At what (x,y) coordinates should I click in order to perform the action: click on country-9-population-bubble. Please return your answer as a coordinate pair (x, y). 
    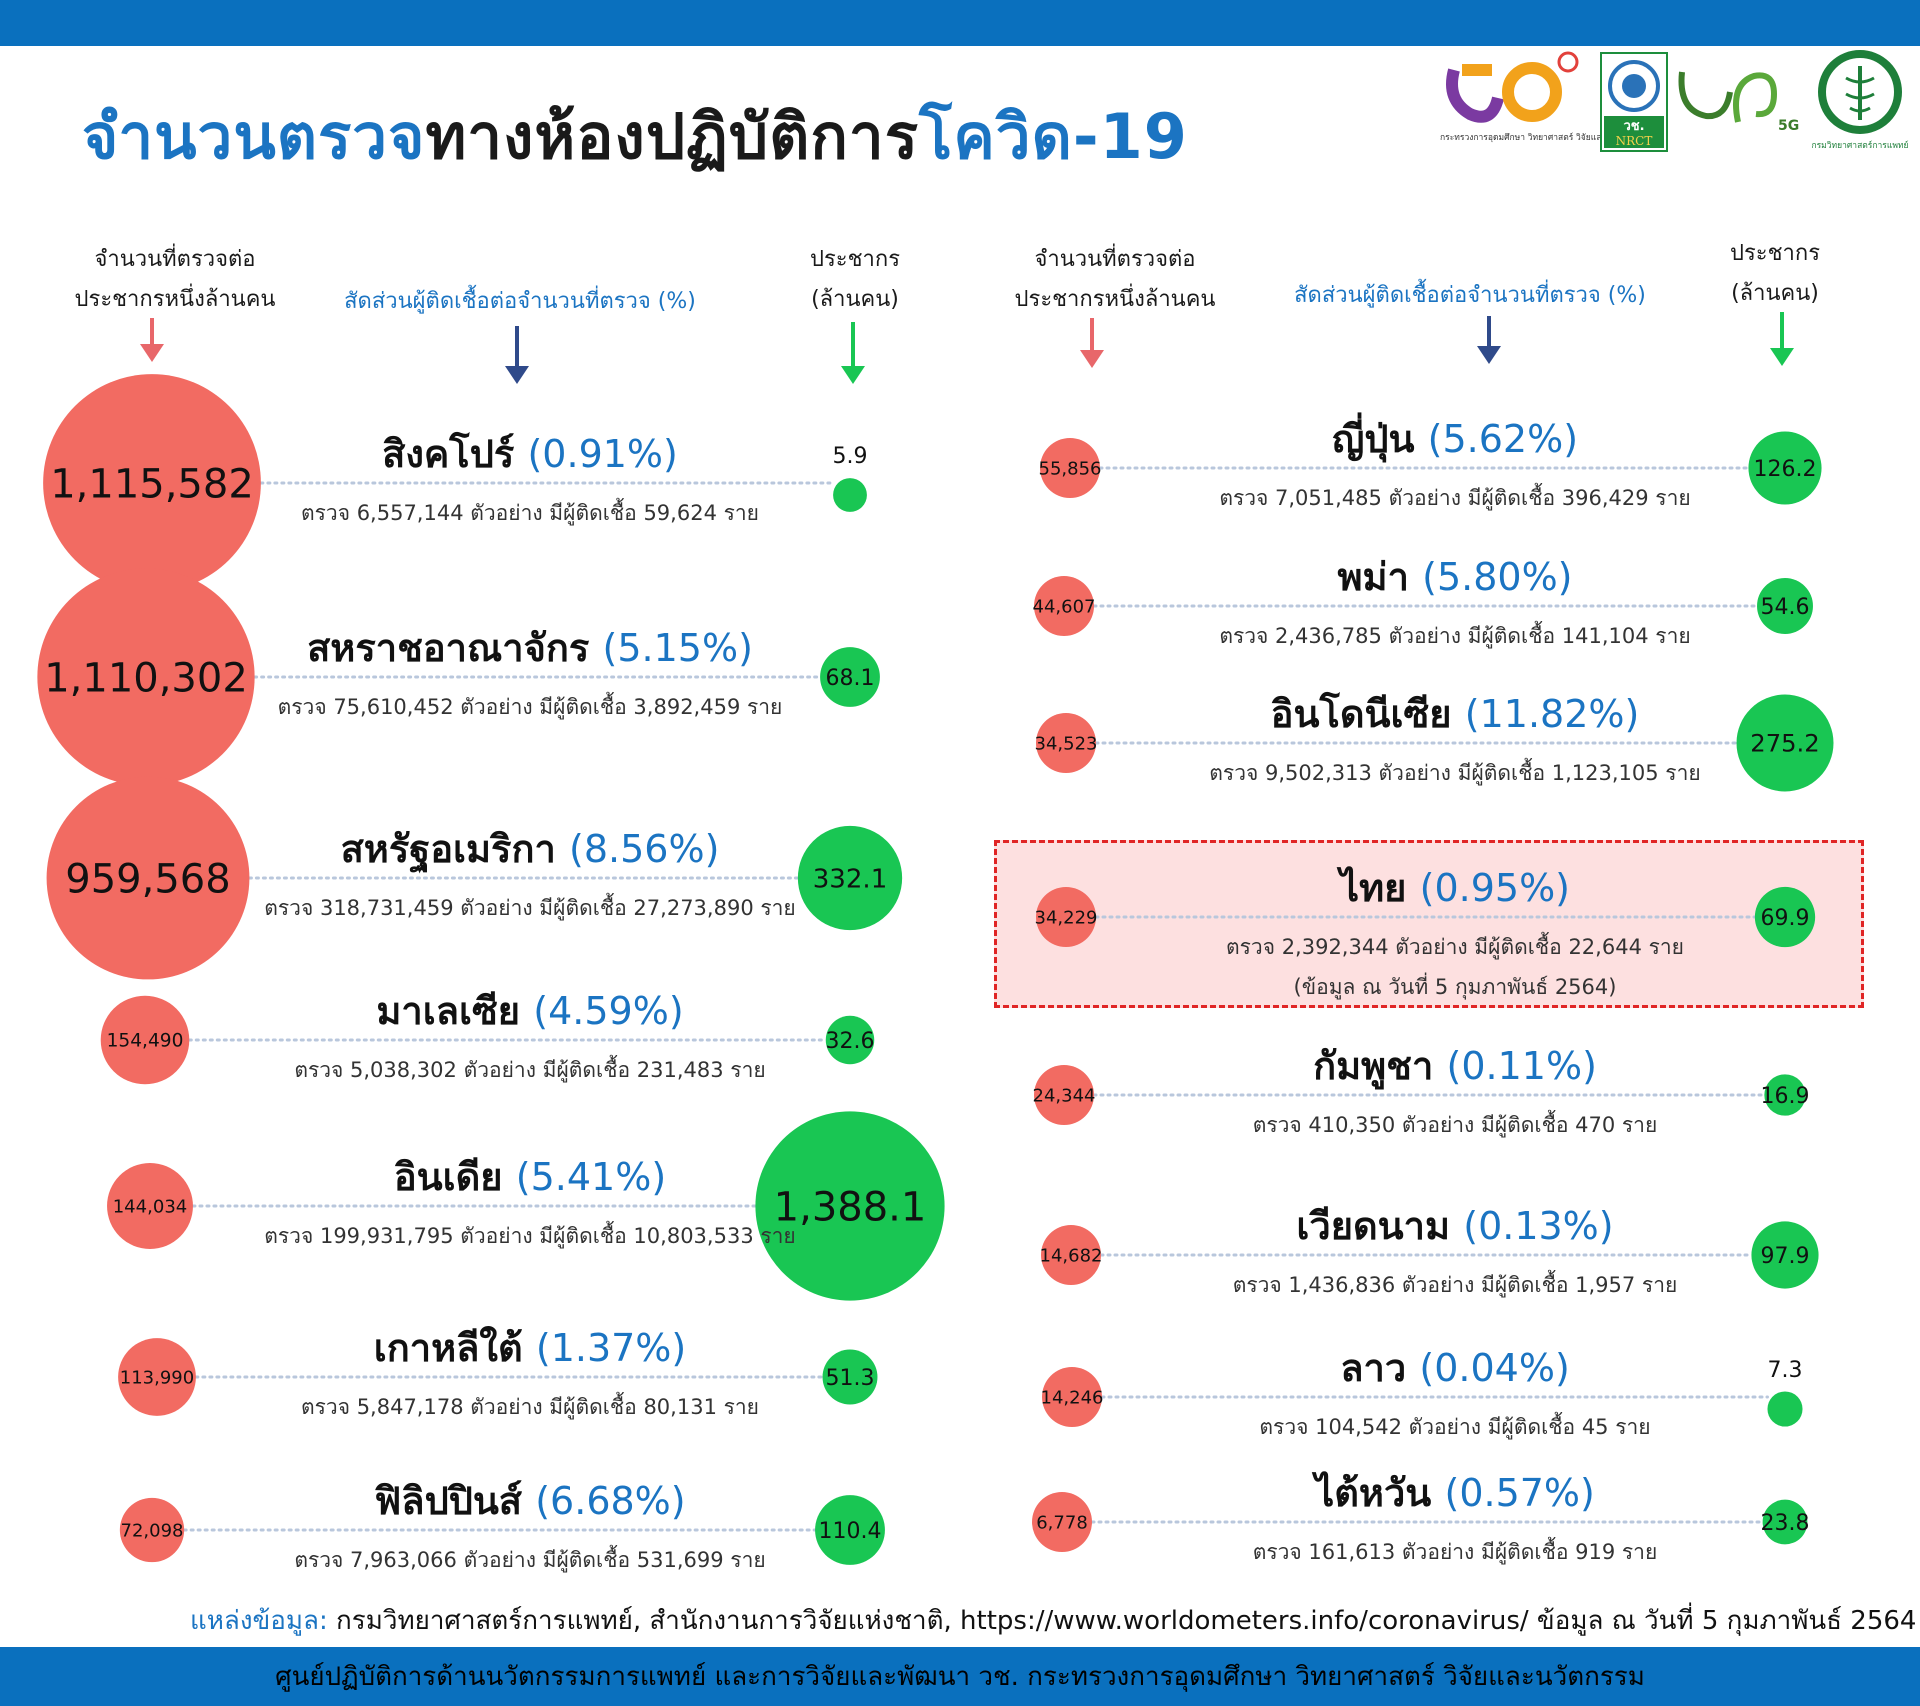
    Looking at the image, I should click on (1785, 743).